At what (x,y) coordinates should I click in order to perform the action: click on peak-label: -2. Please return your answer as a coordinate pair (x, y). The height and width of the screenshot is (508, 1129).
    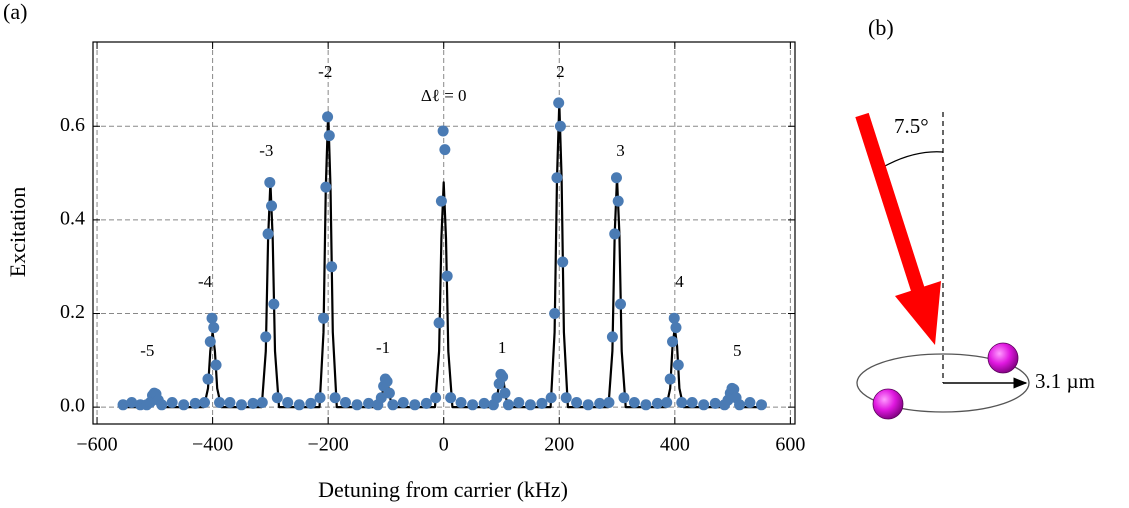
    Looking at the image, I should click on (325, 71).